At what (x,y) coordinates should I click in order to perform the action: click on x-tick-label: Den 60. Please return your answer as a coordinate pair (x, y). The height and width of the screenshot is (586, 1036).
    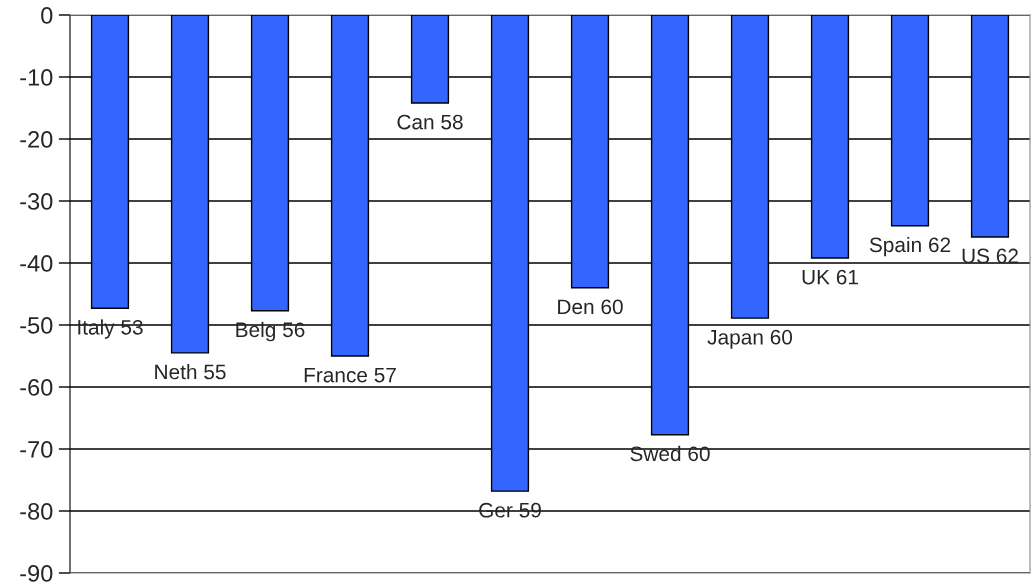
    Looking at the image, I should click on (590, 307).